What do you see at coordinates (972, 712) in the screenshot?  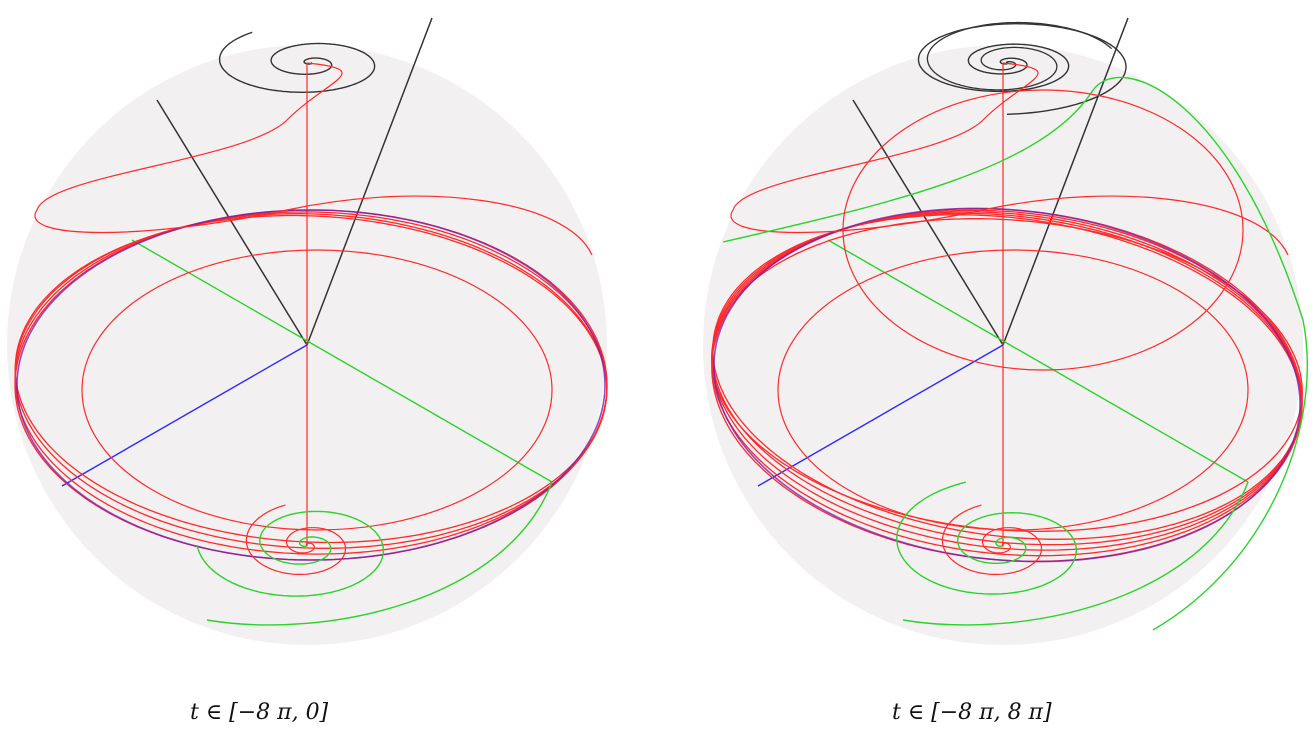 I see `caption-right: t ∈ [−8 π, 8 π]` at bounding box center [972, 712].